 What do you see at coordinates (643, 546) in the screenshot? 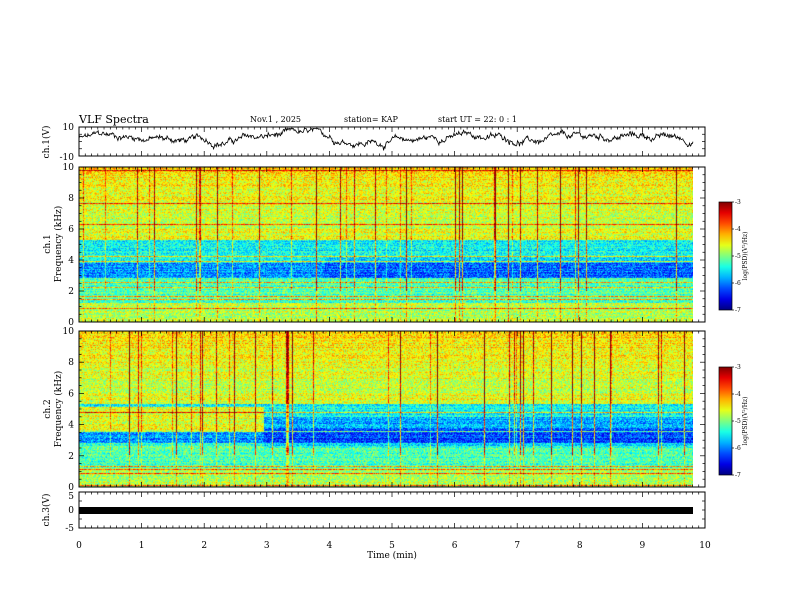
I see `time-tick-label: 9` at bounding box center [643, 546].